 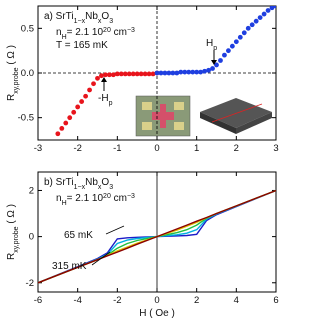 I want to click on x-tick-label: 0, so click(x=156, y=148).